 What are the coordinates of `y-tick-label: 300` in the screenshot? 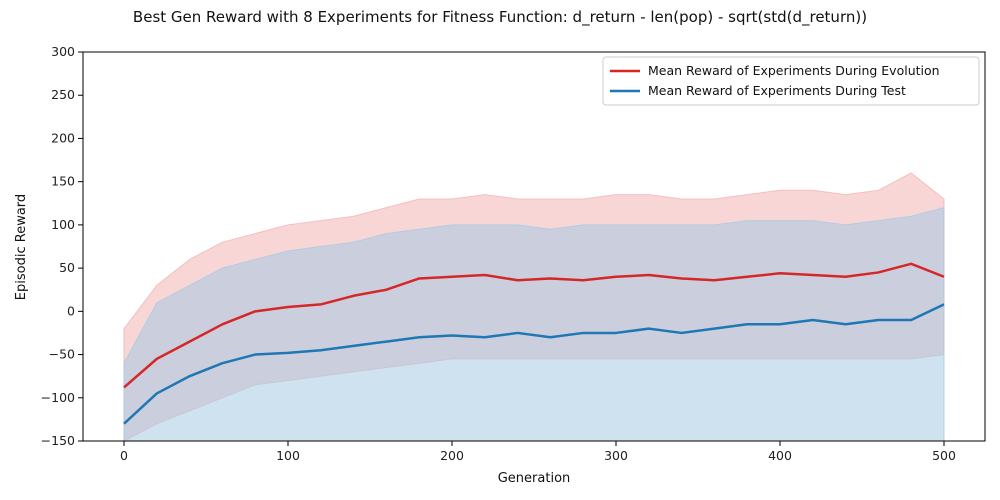 It's located at (63, 51).